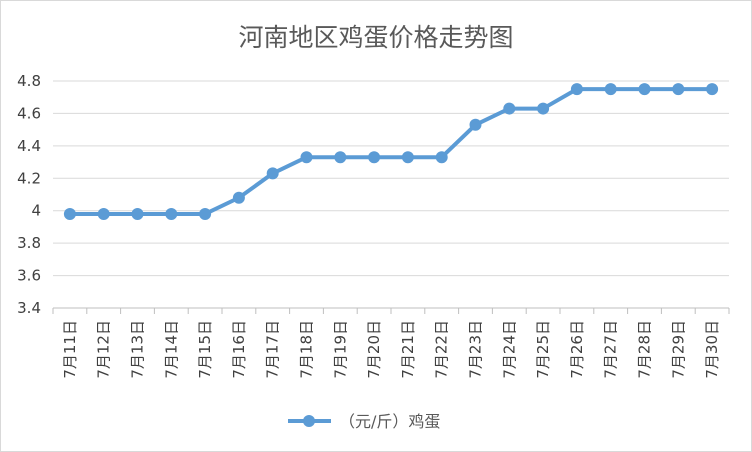 This screenshot has width=752, height=452. Describe the element at coordinates (29, 81) in the screenshot. I see `y-tick-label: 4.8` at that location.